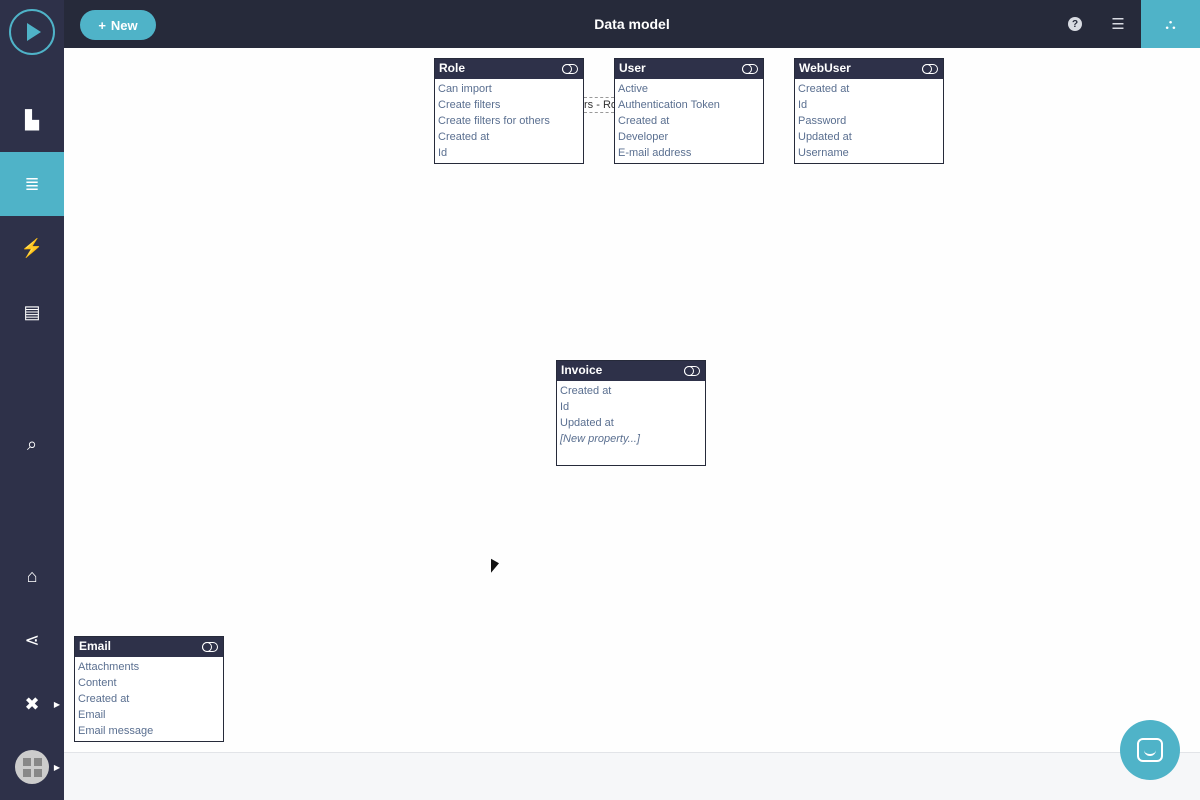 The height and width of the screenshot is (800, 1200). I want to click on bottom-strip, so click(632, 776).